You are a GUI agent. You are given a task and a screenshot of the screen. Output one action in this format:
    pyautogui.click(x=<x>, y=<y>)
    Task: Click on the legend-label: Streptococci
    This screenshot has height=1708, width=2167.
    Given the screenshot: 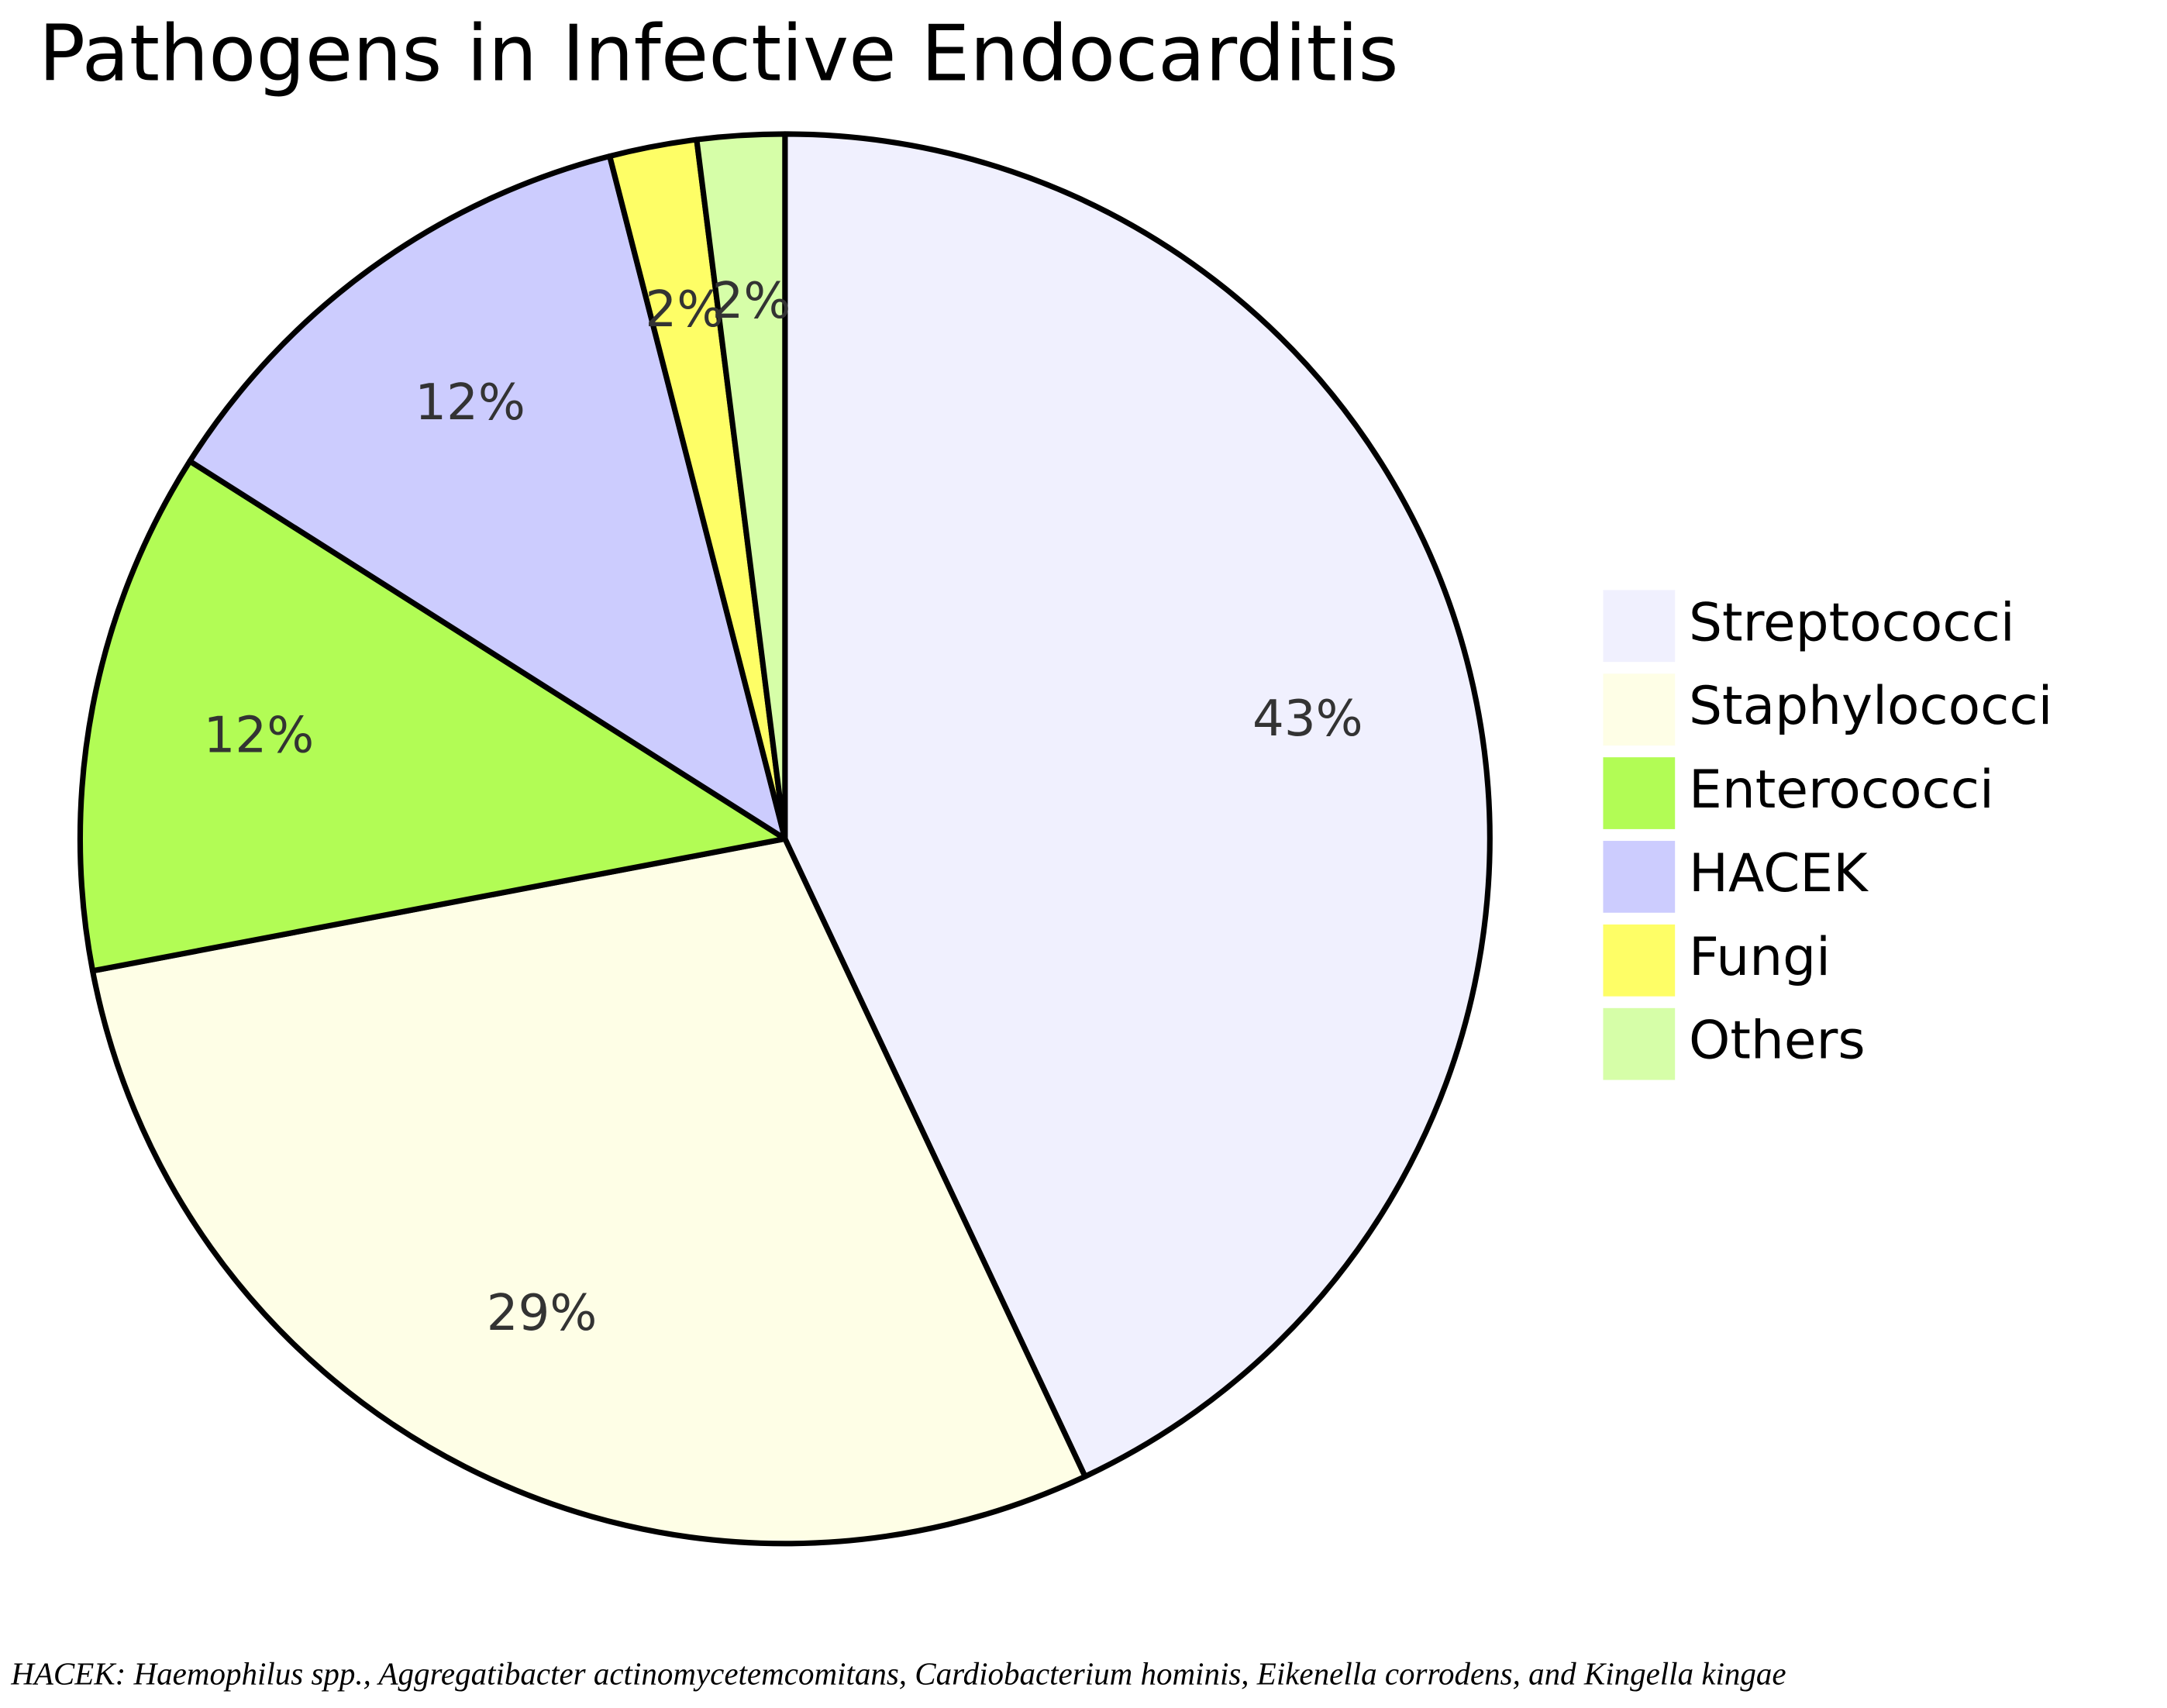 What is the action you would take?
    pyautogui.click(x=1852, y=622)
    